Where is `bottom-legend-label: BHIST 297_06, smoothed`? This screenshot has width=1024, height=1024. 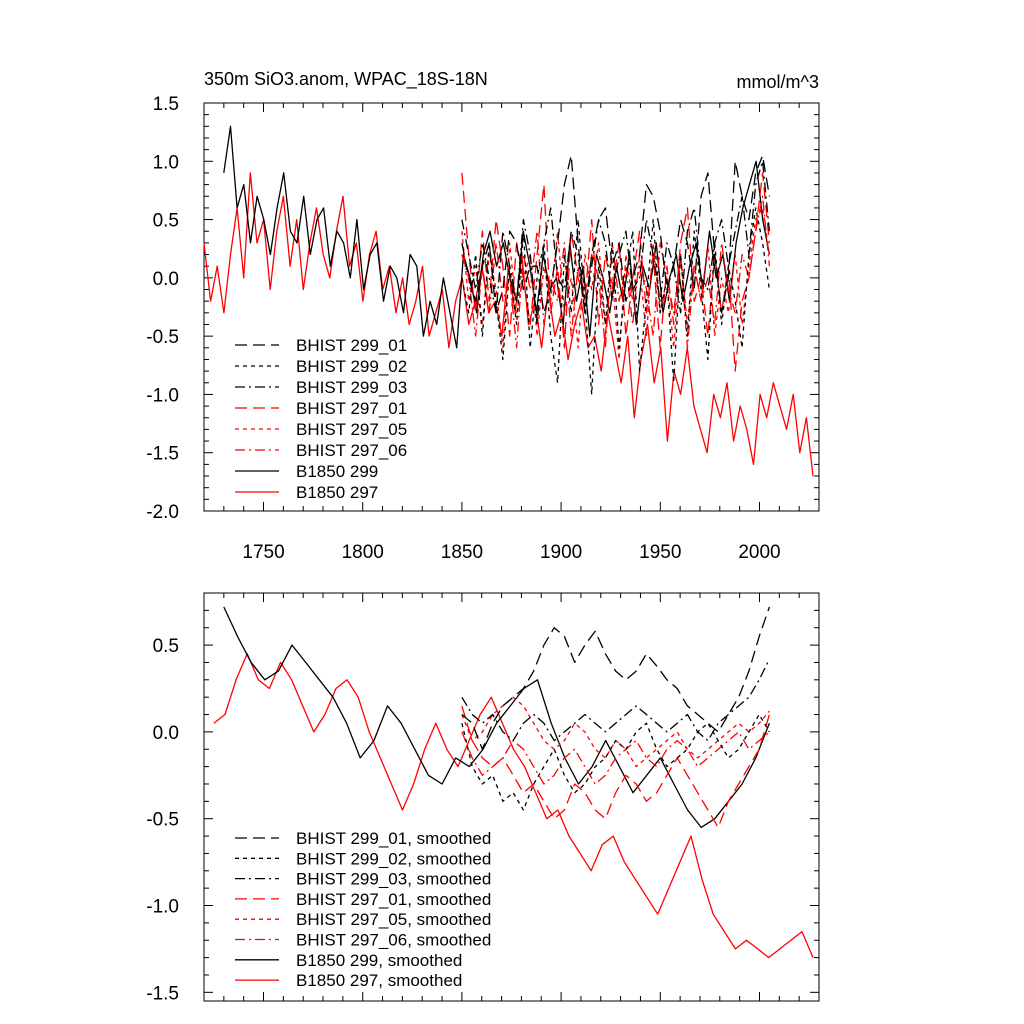
bottom-legend-label: BHIST 297_06, smoothed is located at coordinates (393, 940).